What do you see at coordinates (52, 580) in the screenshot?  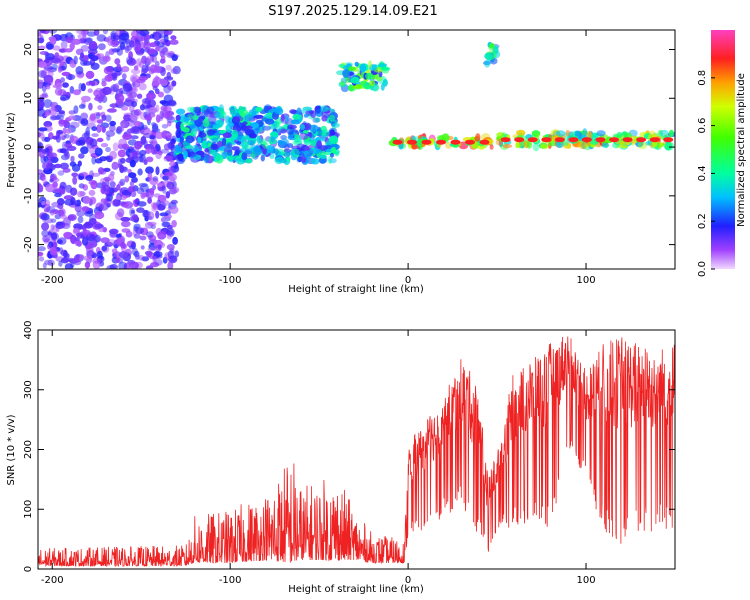 I see `snr-xtick-label: -200` at bounding box center [52, 580].